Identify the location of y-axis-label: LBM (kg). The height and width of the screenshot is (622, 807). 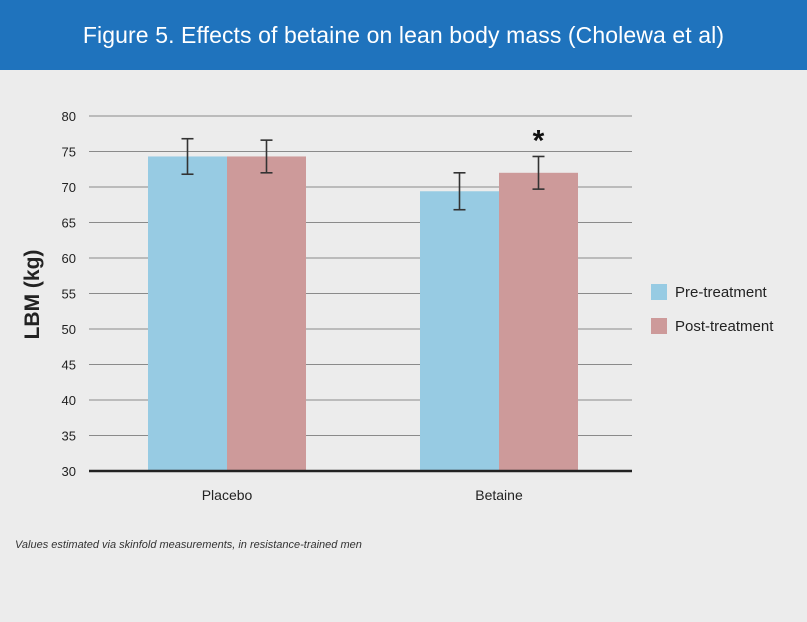
(32, 295).